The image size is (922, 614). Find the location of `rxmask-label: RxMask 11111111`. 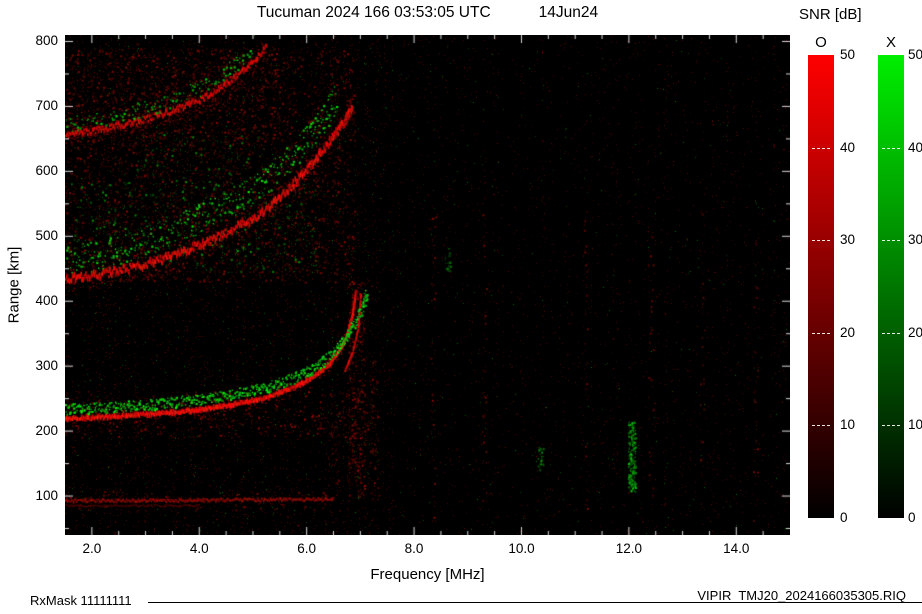

rxmask-label: RxMask 11111111 is located at coordinates (81, 600).